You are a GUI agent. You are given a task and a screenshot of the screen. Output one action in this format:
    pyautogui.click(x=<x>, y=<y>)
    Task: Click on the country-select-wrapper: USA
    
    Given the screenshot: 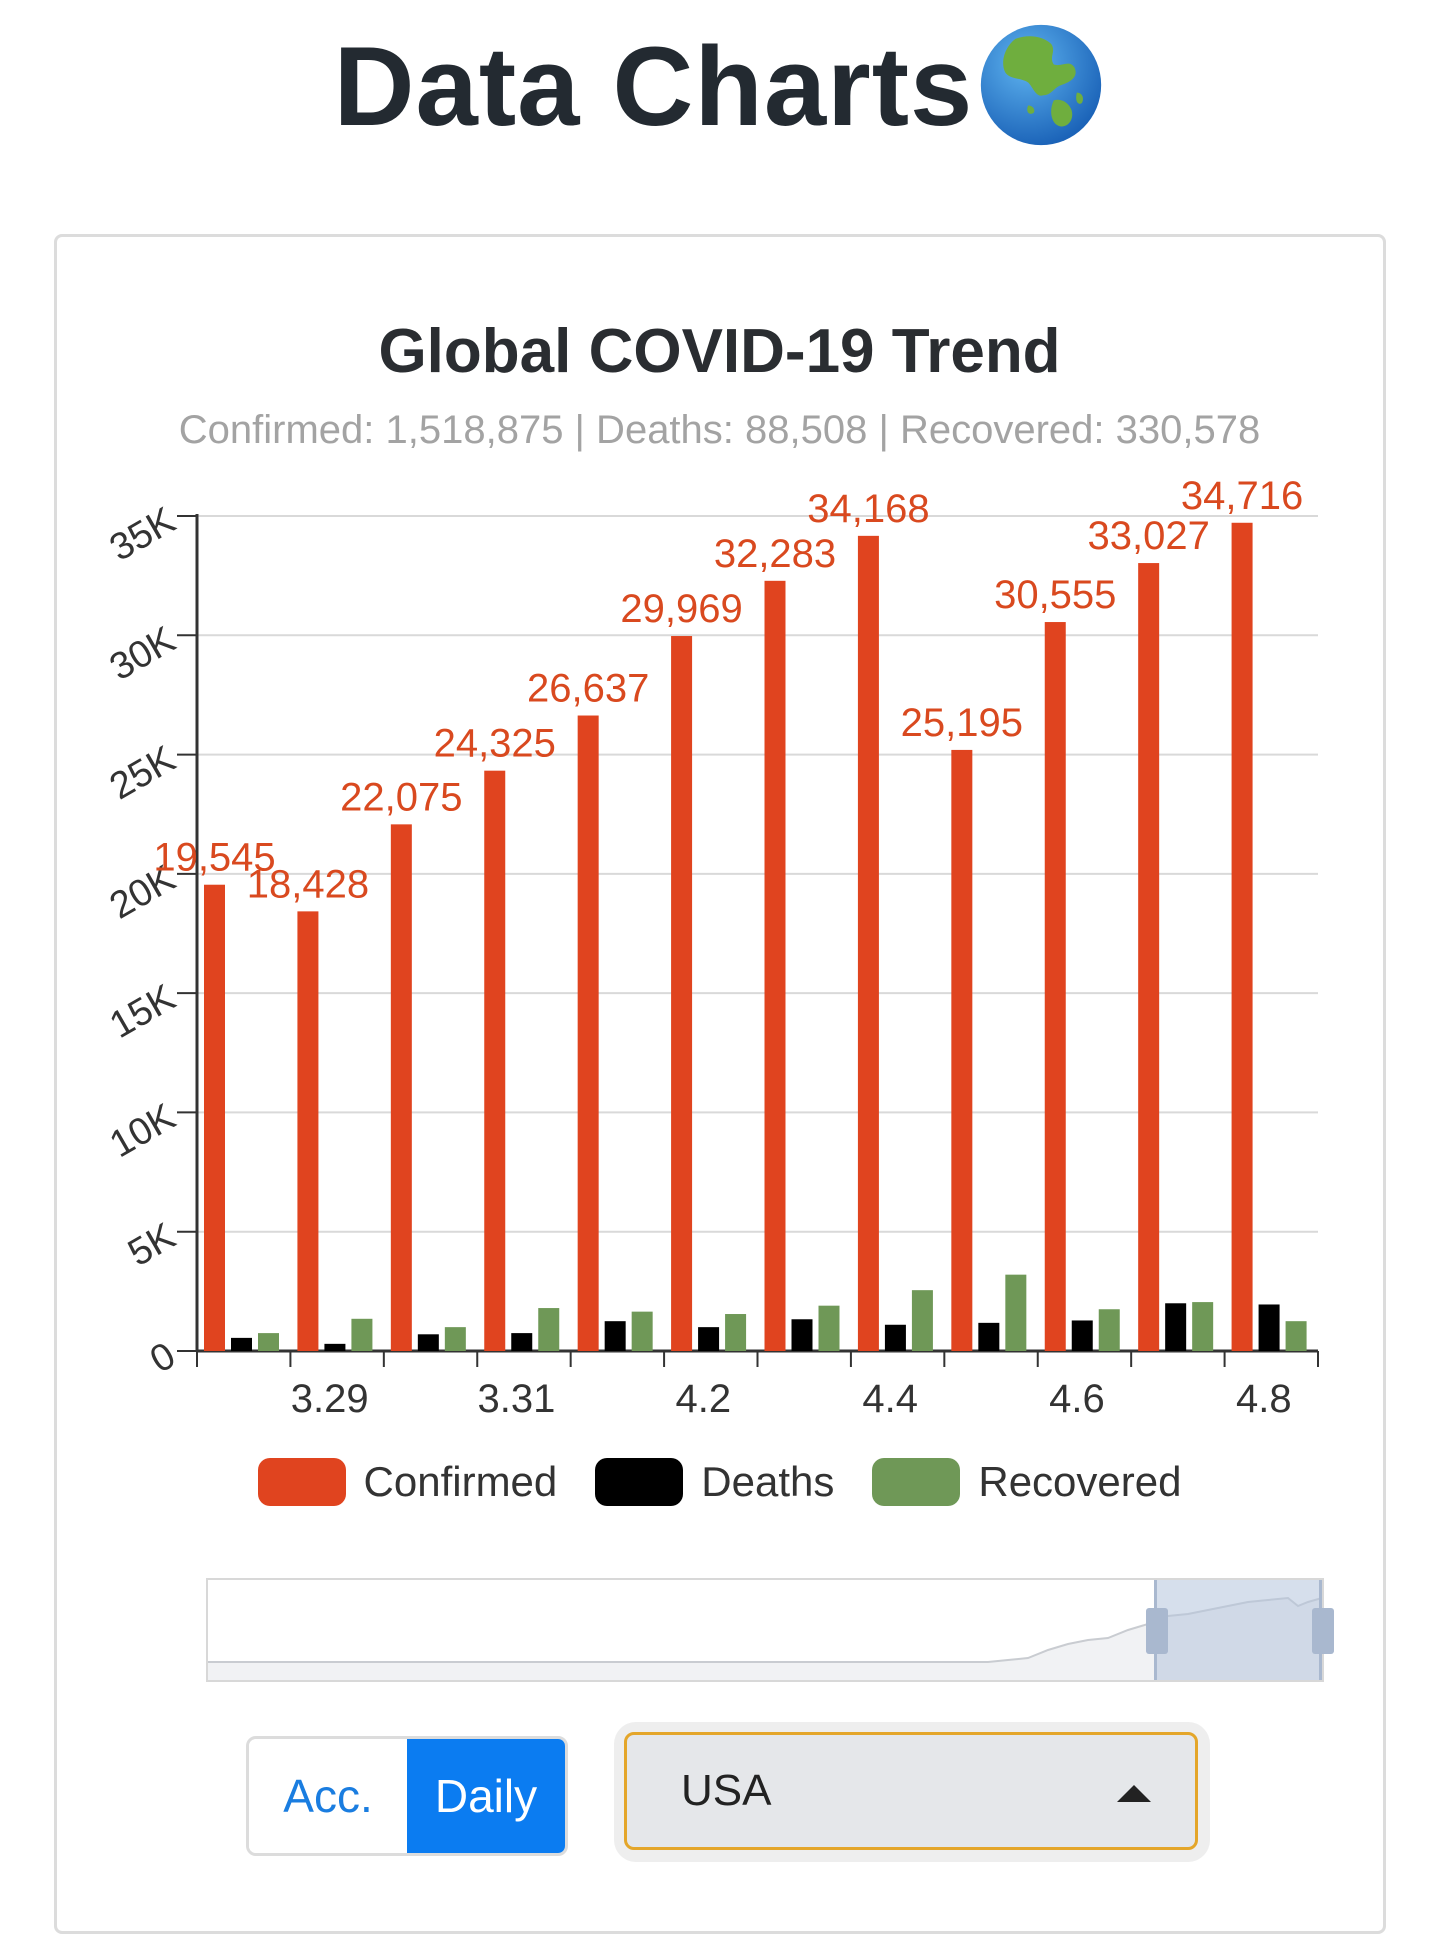 What is the action you would take?
    pyautogui.click(x=912, y=1792)
    